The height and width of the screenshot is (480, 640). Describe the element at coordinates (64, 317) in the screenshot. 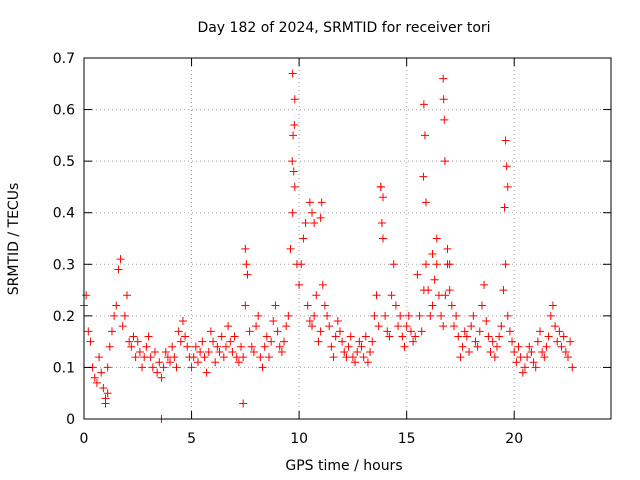

I see `y-tick-label: 0.2` at that location.